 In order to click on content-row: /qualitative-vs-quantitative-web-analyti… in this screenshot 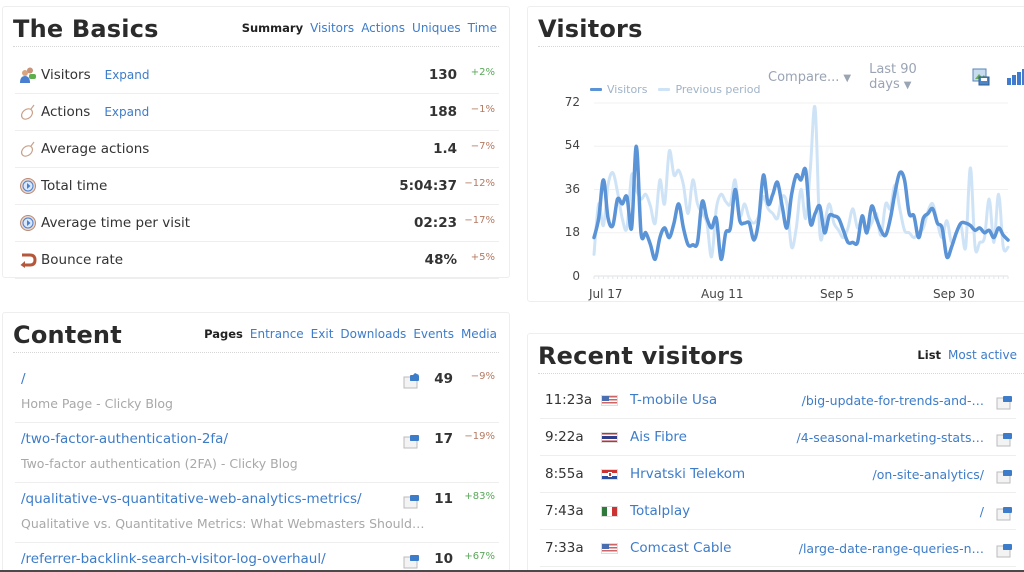, I will do `click(257, 513)`.